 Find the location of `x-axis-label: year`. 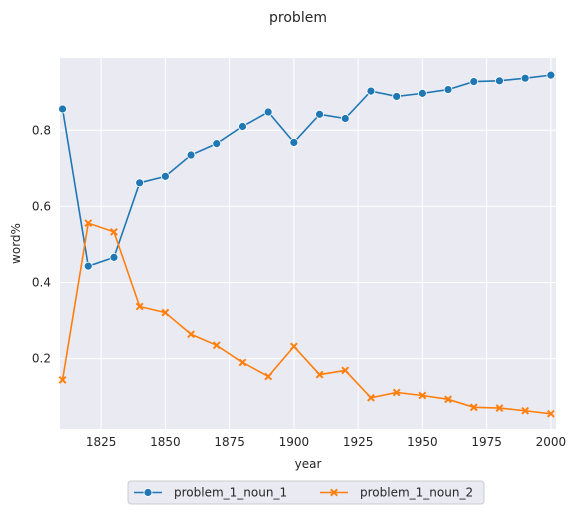

x-axis-label: year is located at coordinates (308, 464).